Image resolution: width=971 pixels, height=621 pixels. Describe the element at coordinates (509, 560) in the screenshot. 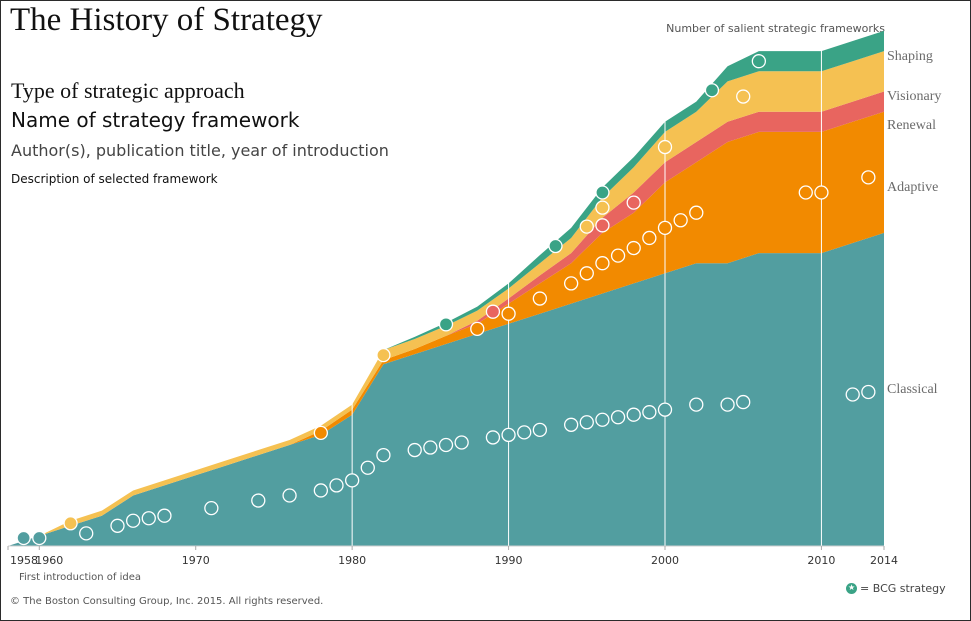

I see `x-tick-label: 1990` at that location.